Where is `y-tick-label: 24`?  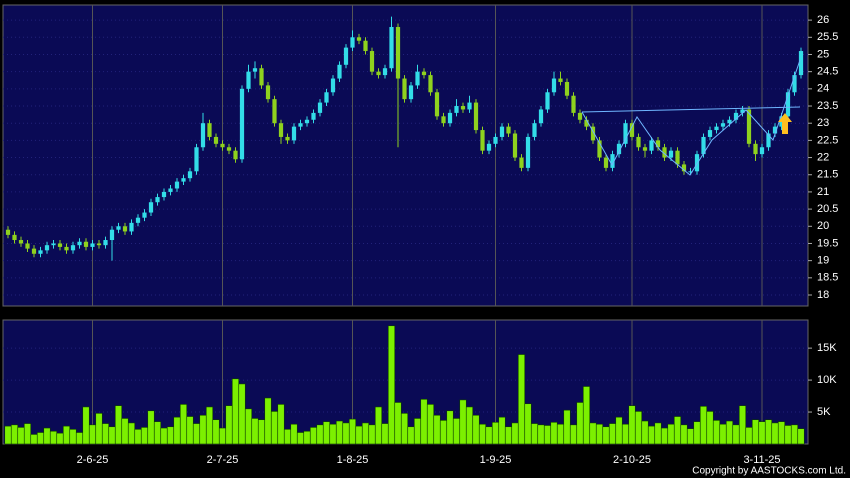
y-tick-label: 24 is located at coordinates (823, 89).